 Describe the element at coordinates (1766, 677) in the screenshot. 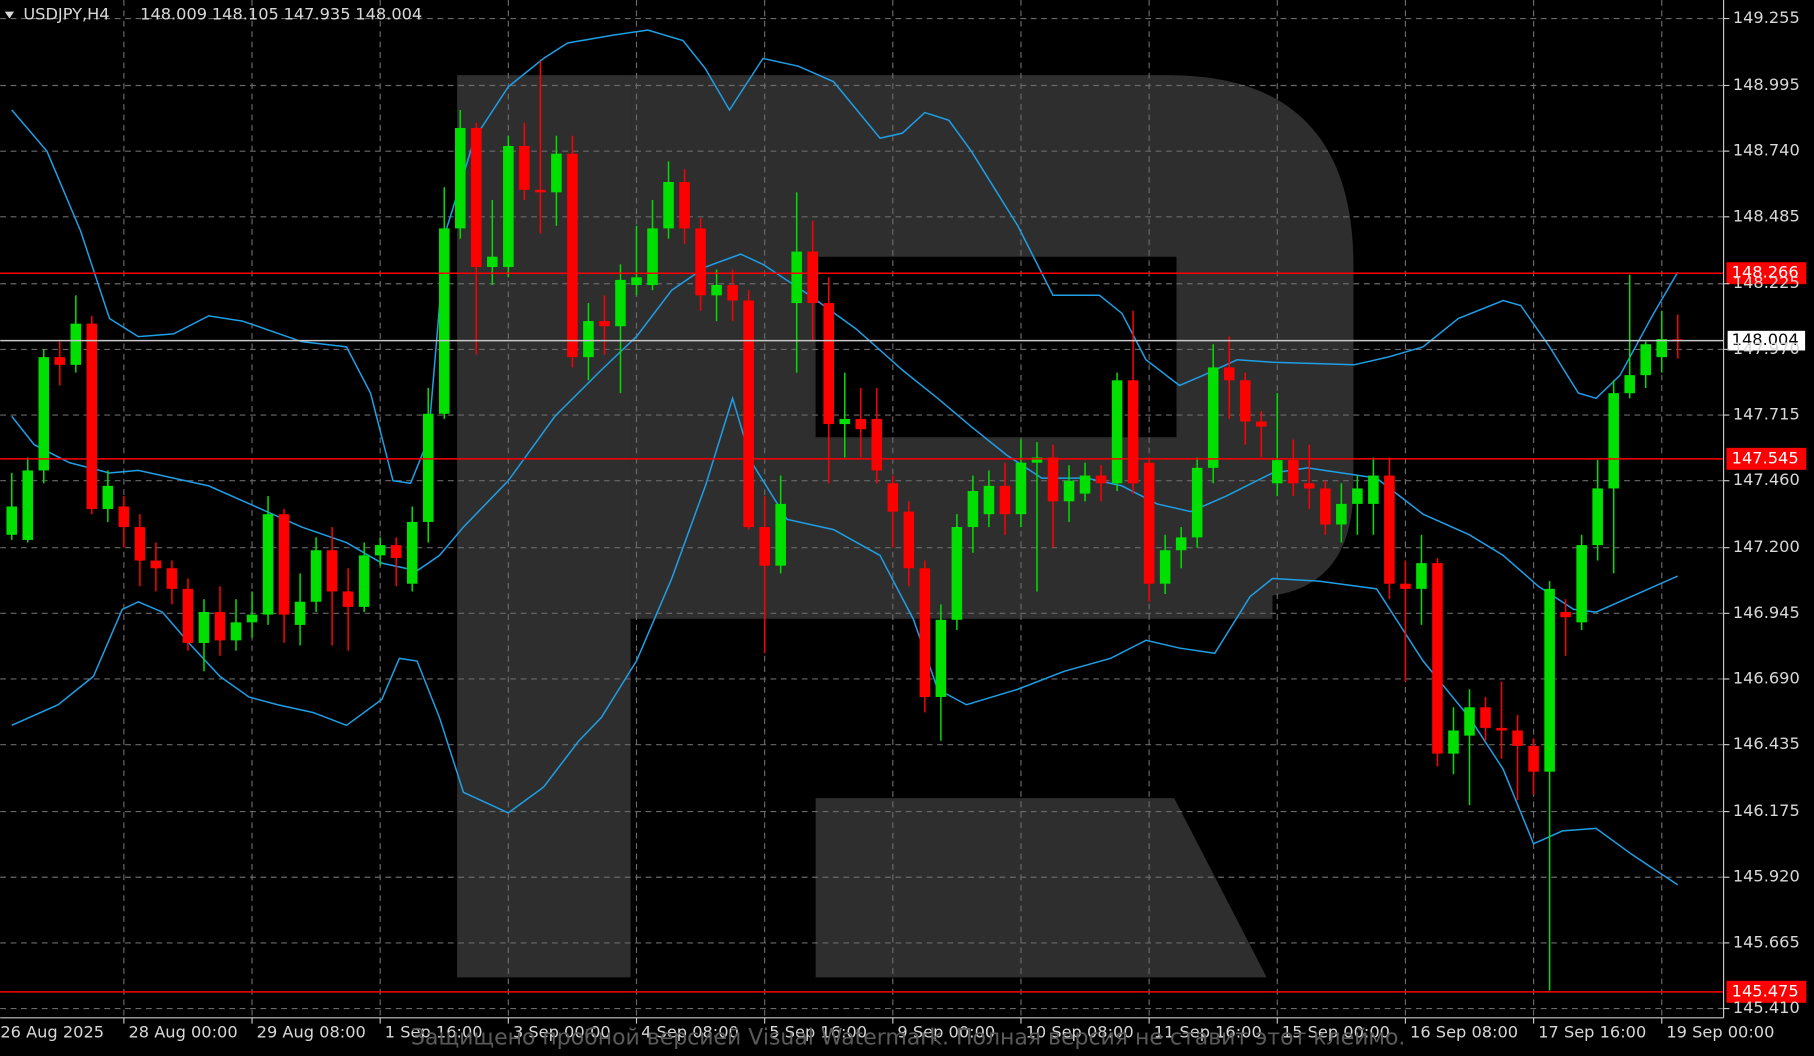

I see `y-tick-label: 146.690` at that location.